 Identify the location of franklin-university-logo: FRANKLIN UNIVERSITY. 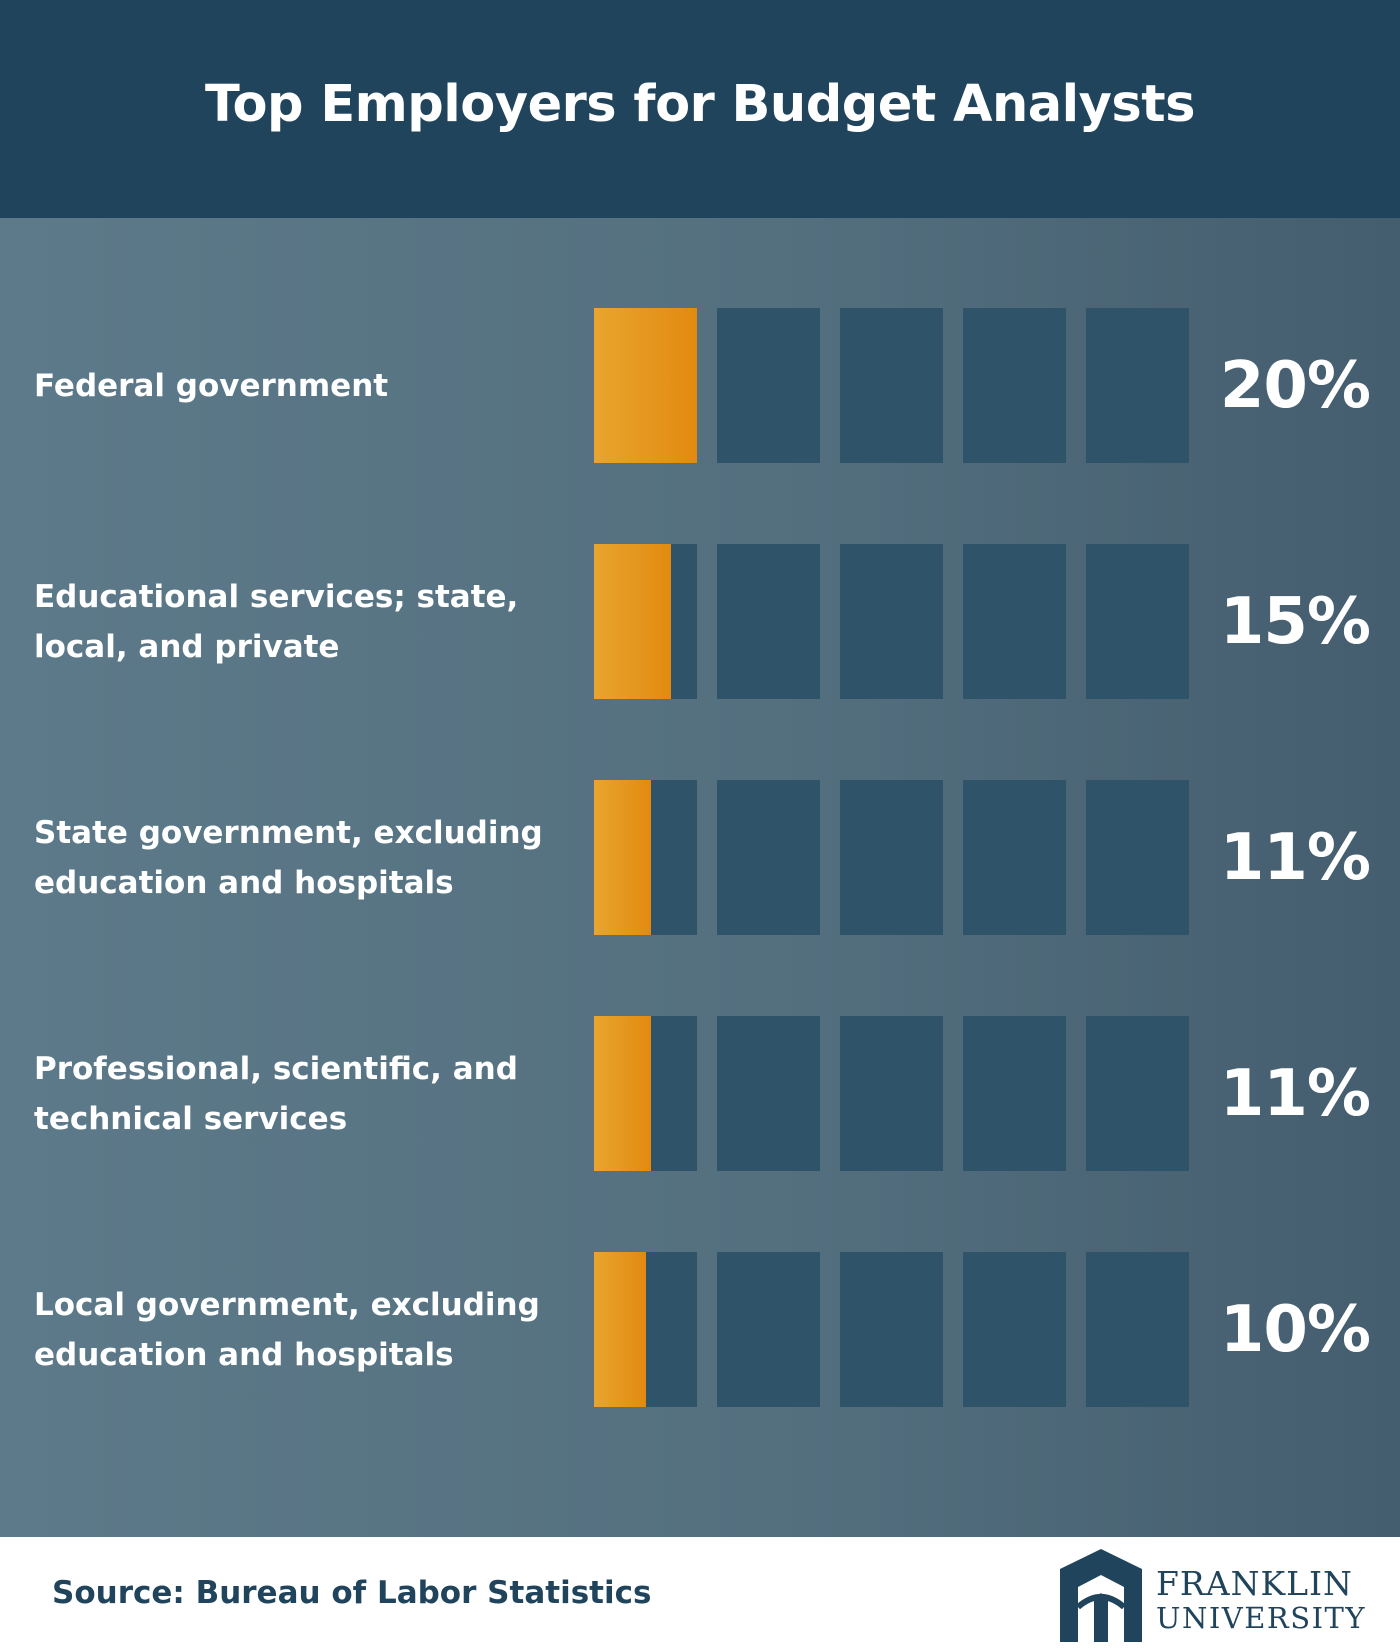
(1221, 1594).